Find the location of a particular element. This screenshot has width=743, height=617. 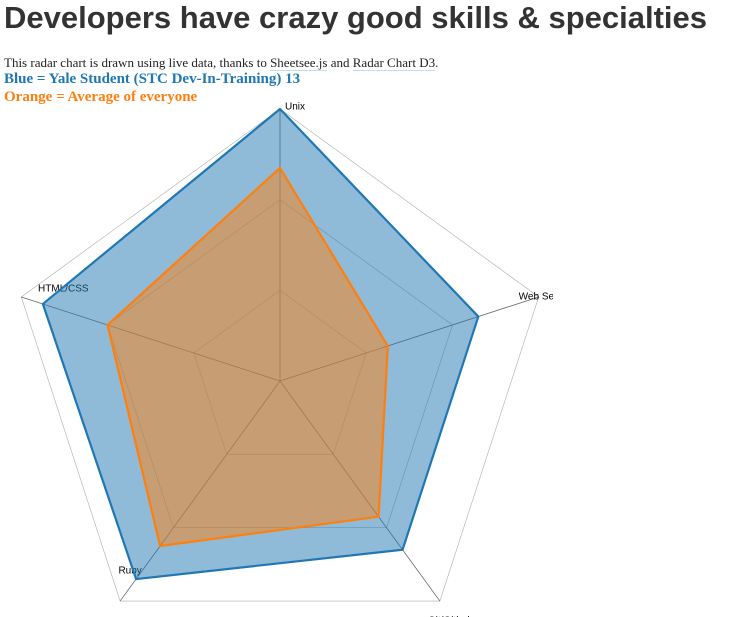

intro-text: . is located at coordinates (437, 62).